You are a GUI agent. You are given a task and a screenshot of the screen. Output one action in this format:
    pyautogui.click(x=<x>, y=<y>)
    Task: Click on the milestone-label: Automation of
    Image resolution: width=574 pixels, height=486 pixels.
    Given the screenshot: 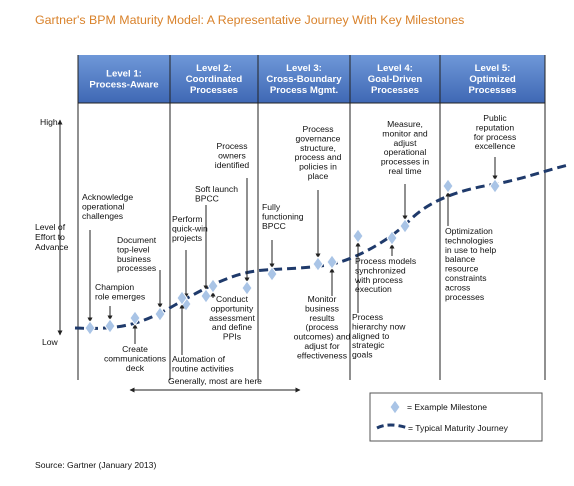 What is the action you would take?
    pyautogui.click(x=199, y=359)
    